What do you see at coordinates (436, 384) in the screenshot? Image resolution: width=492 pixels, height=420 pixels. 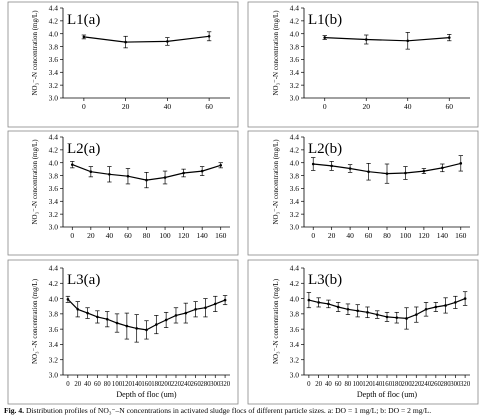 I see `x-tick-label: 260` at bounding box center [436, 384].